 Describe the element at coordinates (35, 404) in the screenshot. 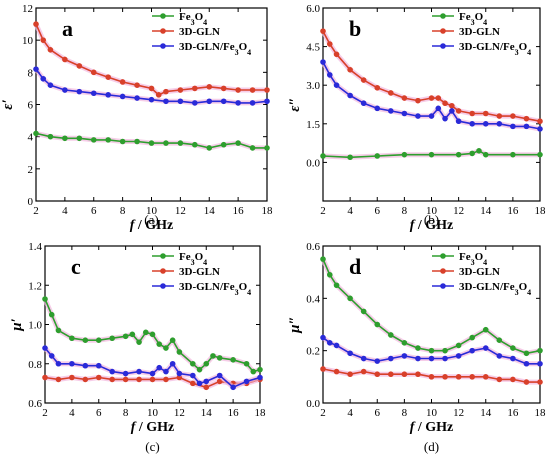

I see `y-tick-label: 0.6` at that location.